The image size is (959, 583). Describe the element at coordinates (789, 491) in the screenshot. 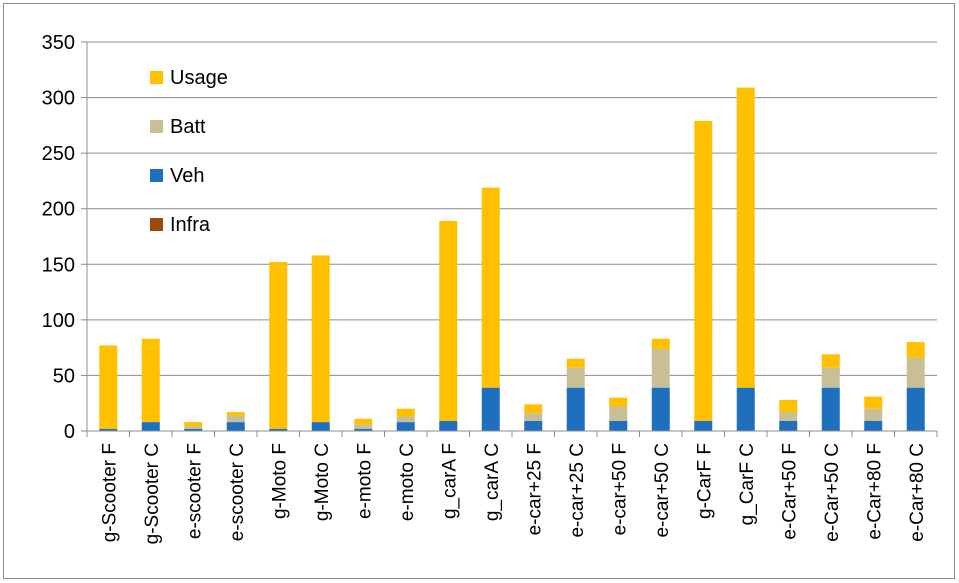

I see `x-category-label: e-Car+50 F` at that location.